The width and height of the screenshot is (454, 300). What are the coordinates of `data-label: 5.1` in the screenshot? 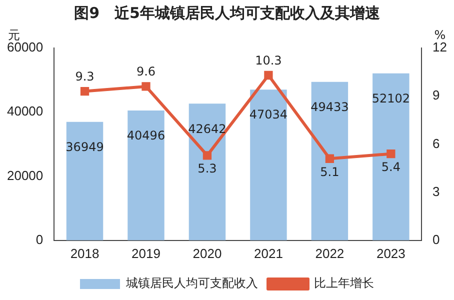 It's located at (330, 171).